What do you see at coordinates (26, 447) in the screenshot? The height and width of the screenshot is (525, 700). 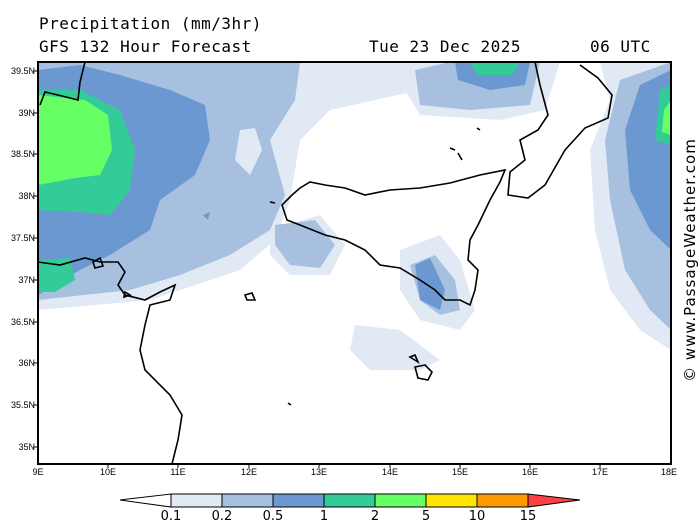 I see `lat-label: 35N` at bounding box center [26, 447].